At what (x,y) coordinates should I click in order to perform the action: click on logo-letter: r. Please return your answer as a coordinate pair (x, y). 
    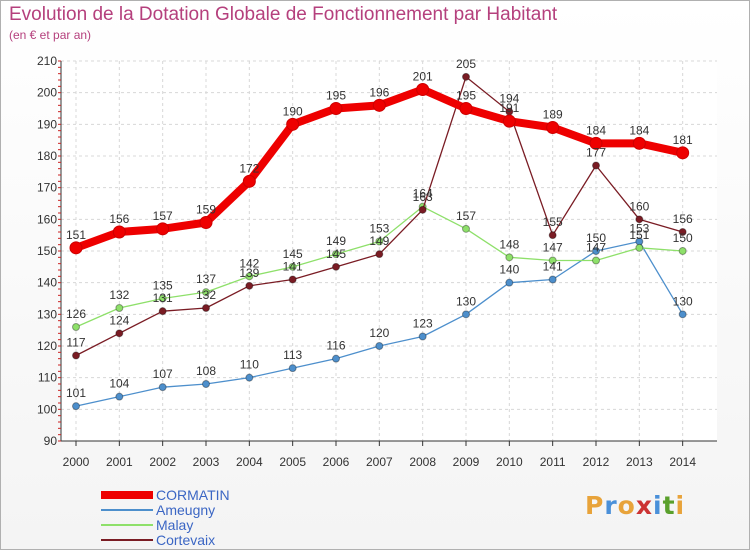
    Looking at the image, I should click on (611, 505).